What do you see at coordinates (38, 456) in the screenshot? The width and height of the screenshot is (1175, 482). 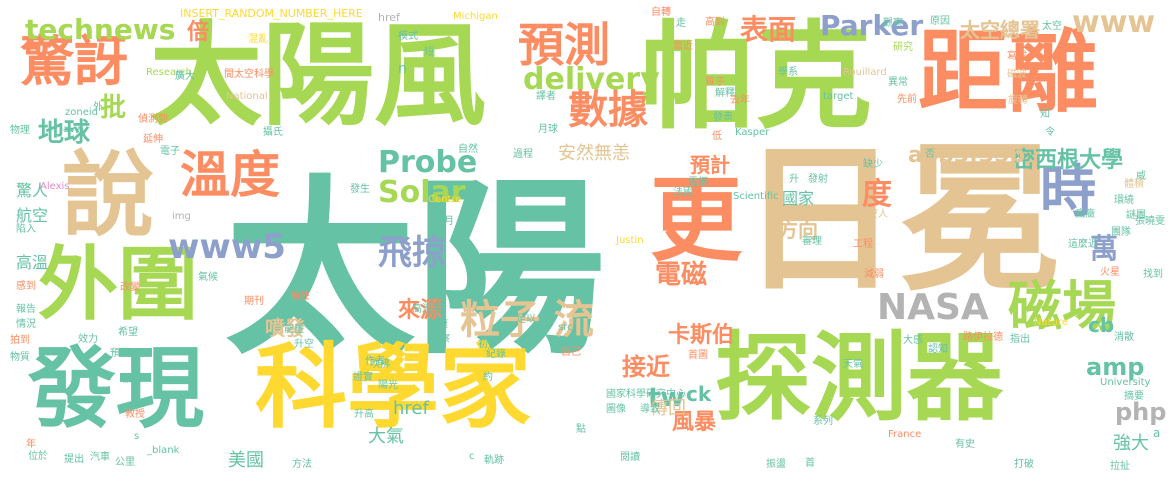 I see `word: 位於` at bounding box center [38, 456].